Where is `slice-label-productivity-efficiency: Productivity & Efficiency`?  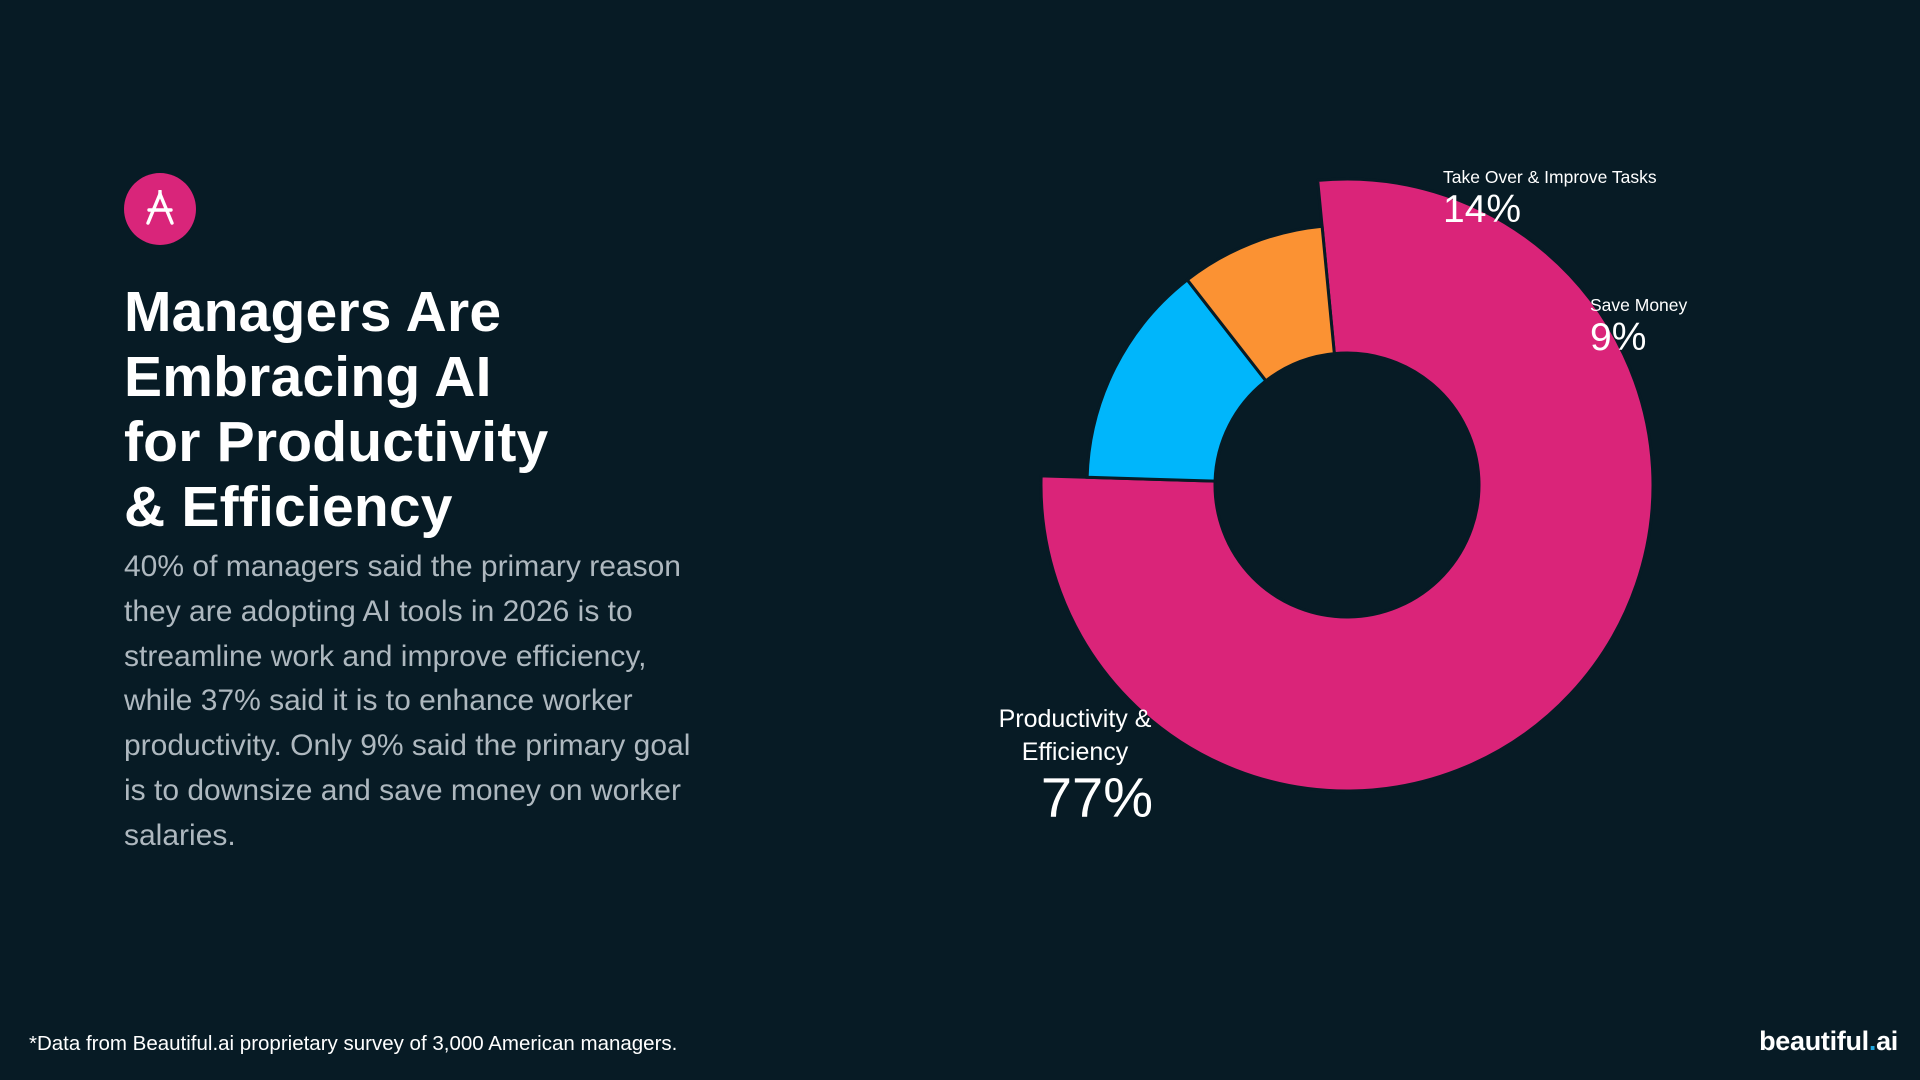
slice-label-productivity-efficiency: Productivity & Efficiency is located at coordinates (1075, 735).